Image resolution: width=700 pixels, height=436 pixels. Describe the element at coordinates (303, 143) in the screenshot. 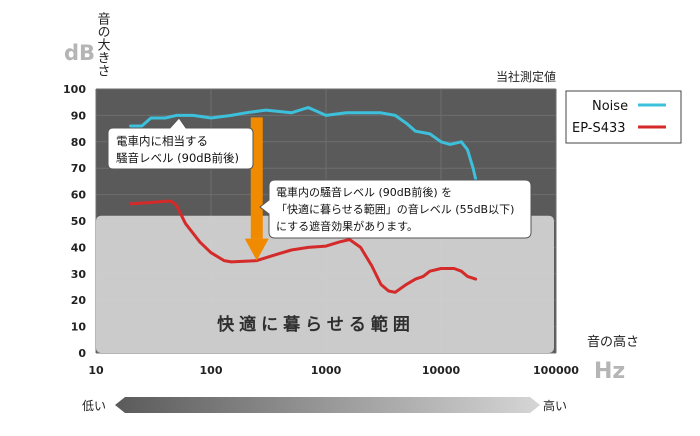

I see `series-line-noise` at that location.